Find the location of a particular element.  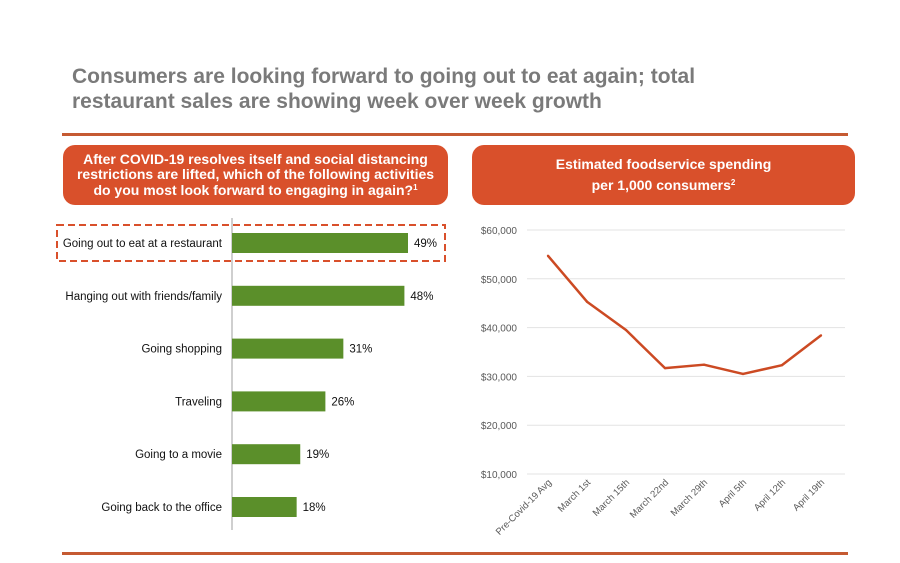

x-tick-label: March 1st is located at coordinates (575, 496).